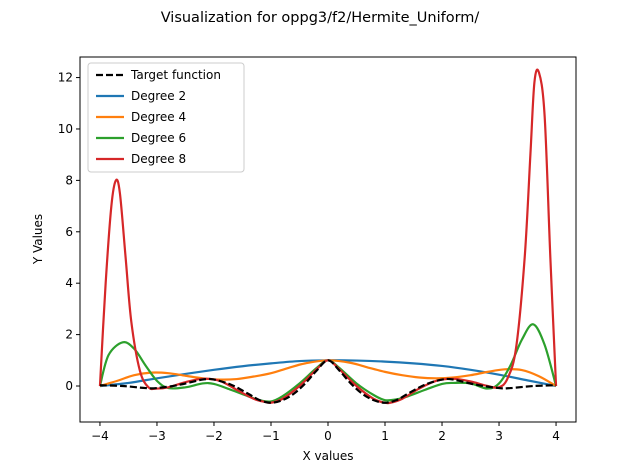  I want to click on x-tick-label: −3, so click(157, 436).